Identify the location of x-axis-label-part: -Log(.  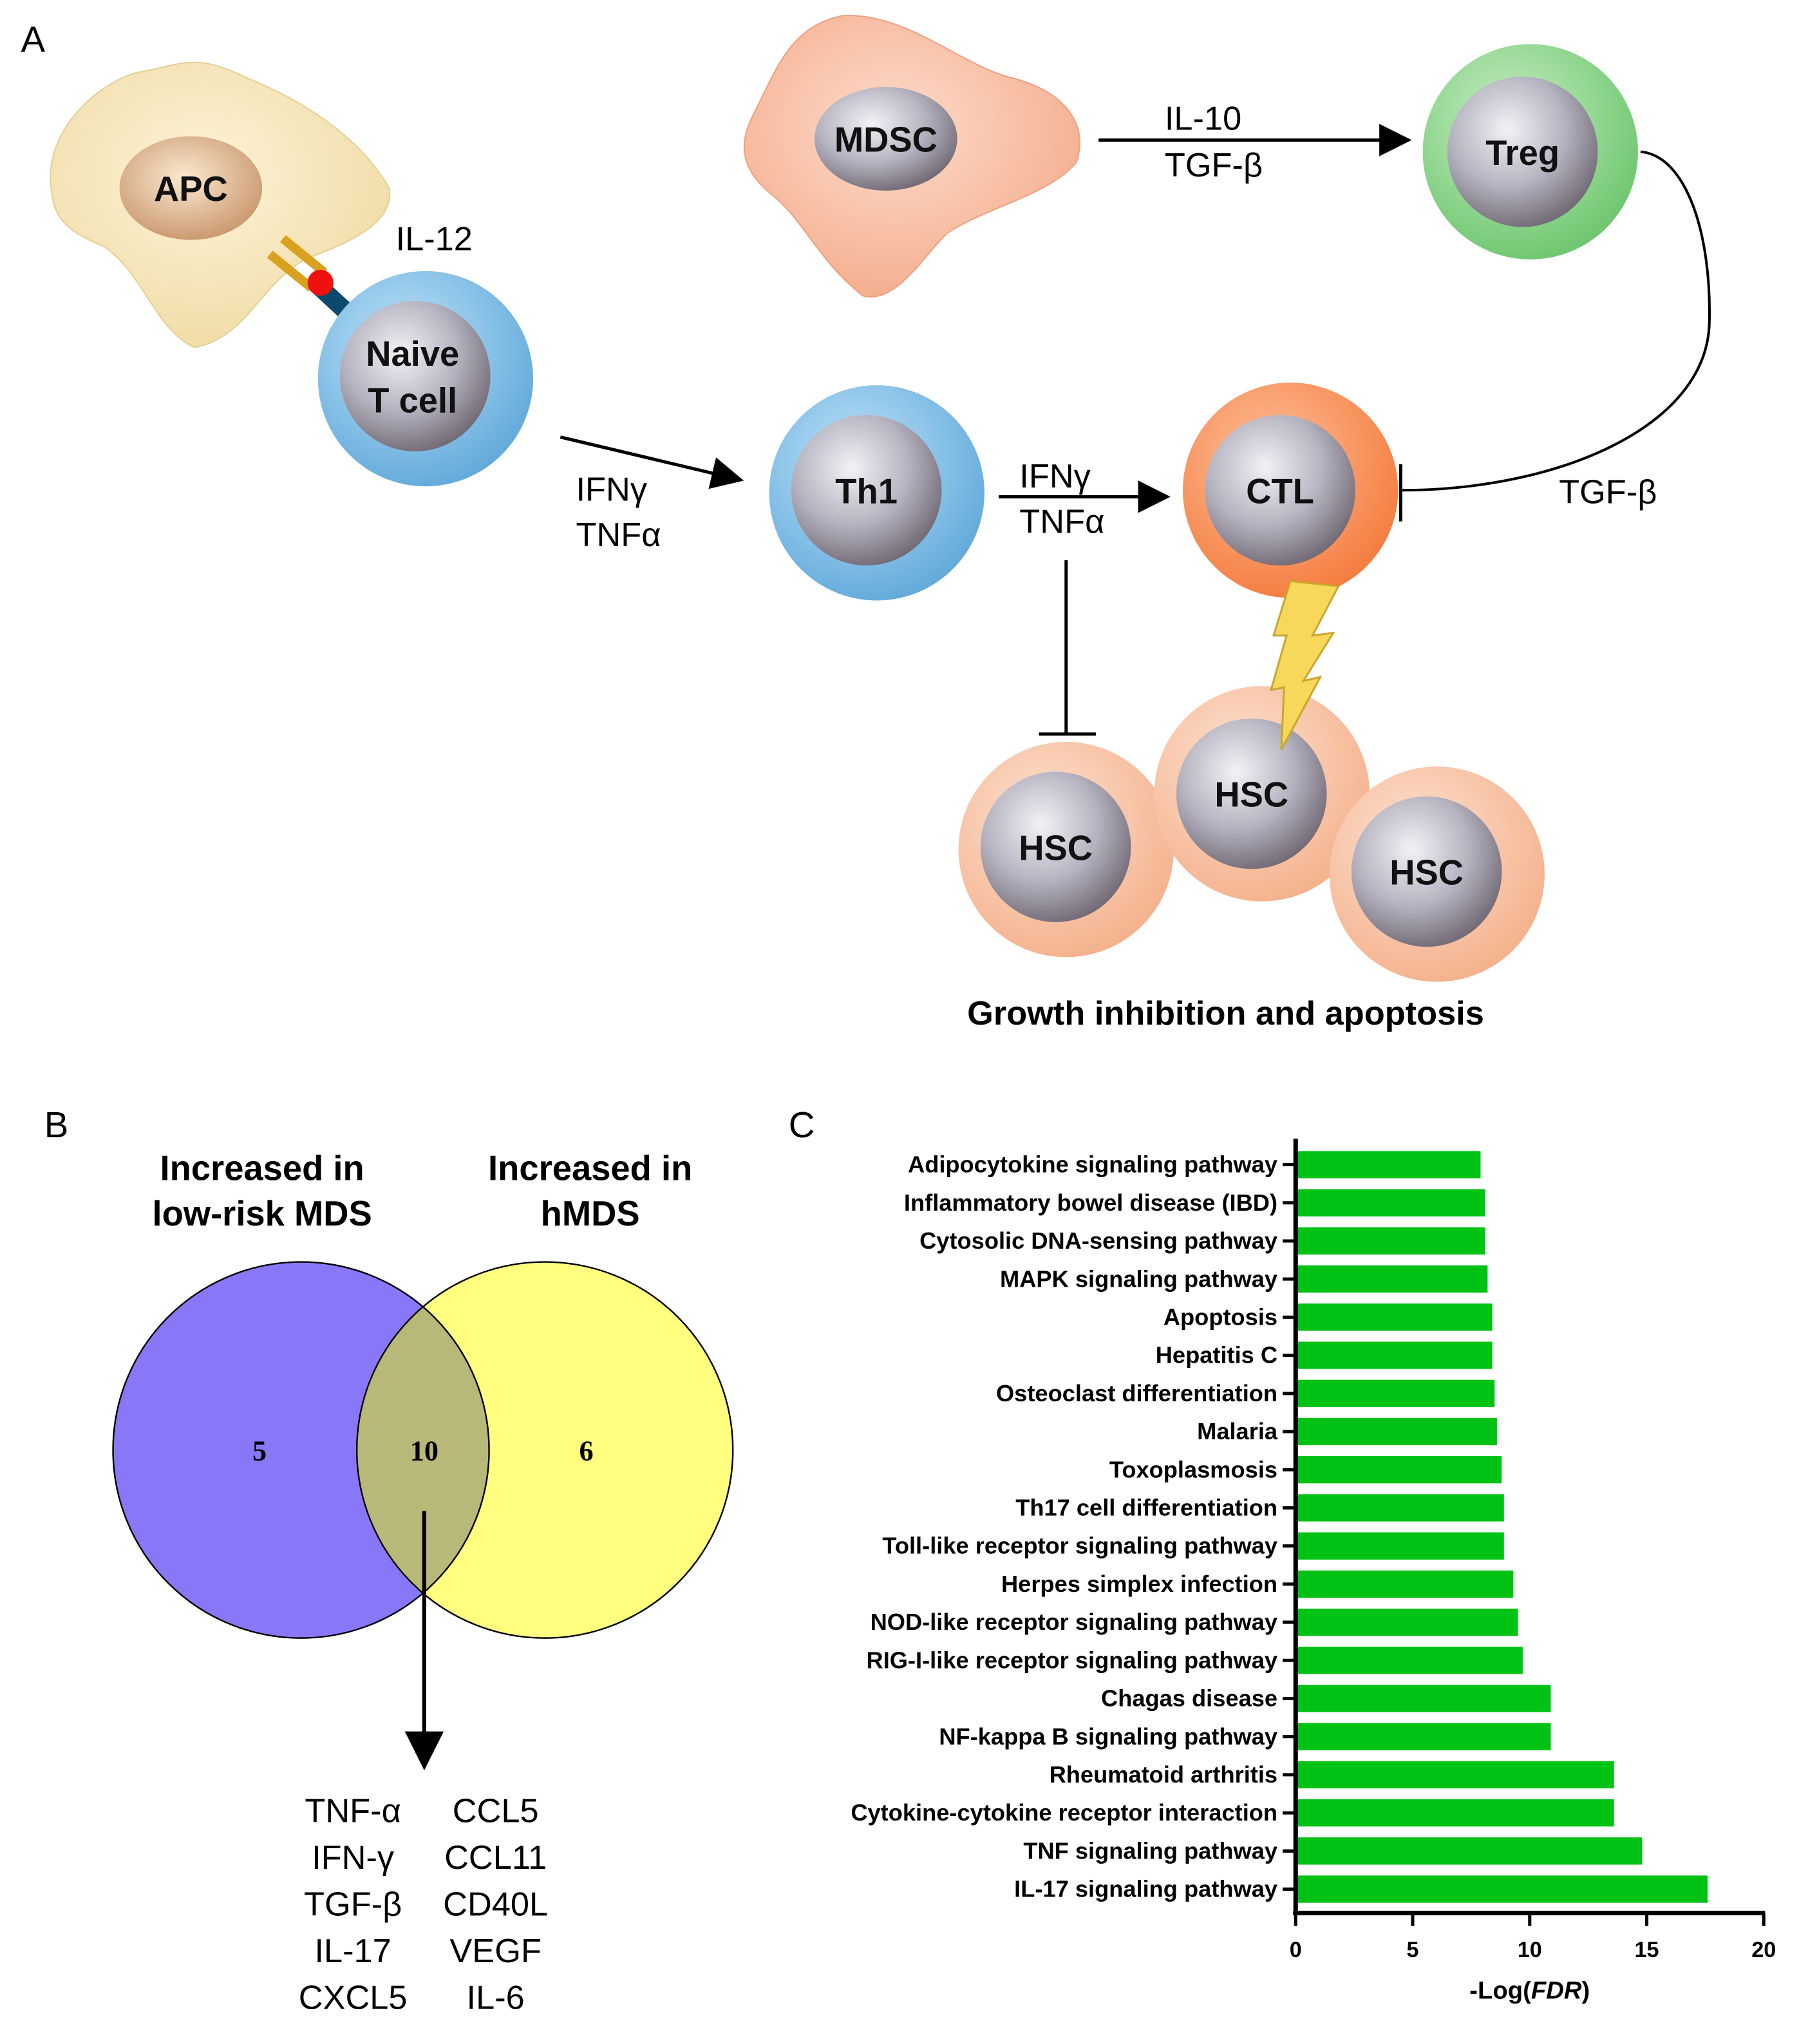
(1500, 1991).